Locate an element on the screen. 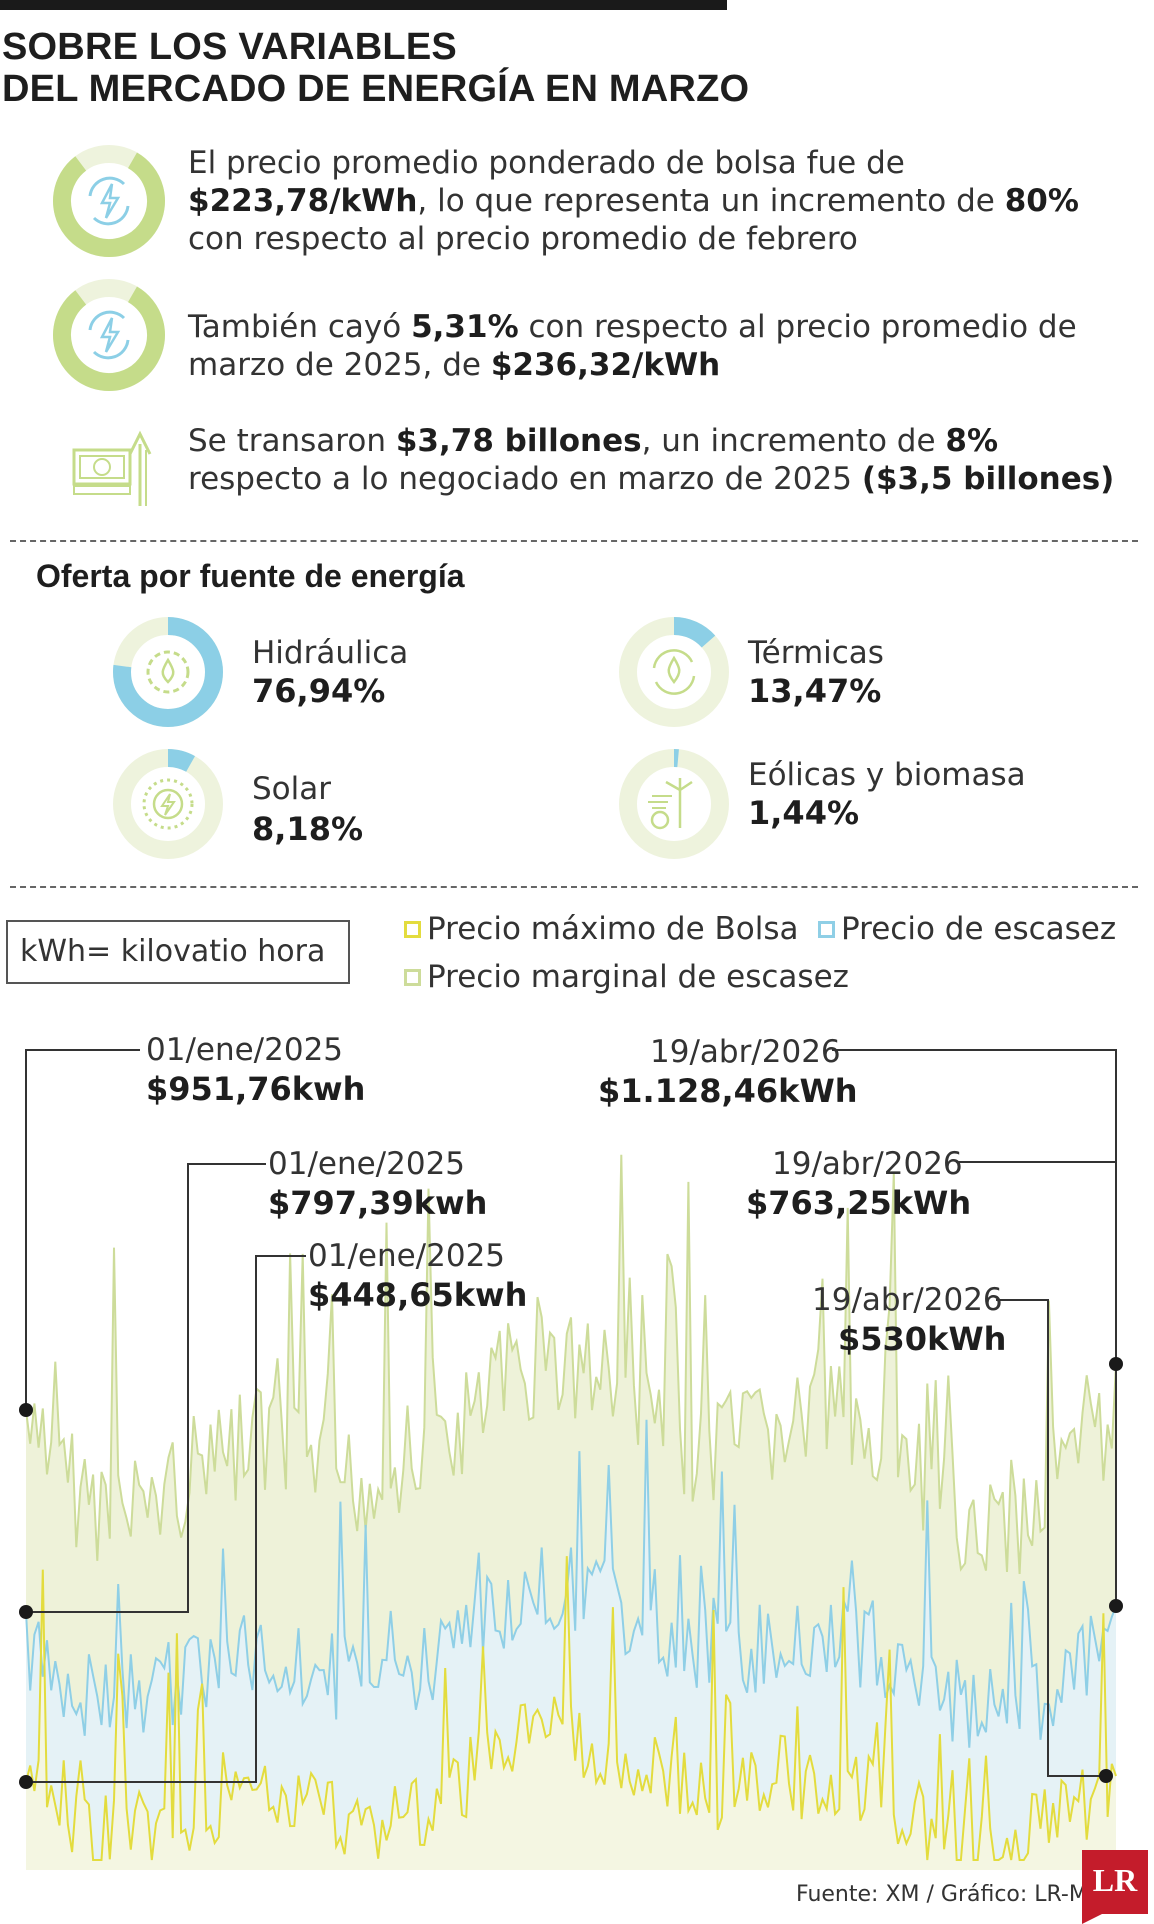 The width and height of the screenshot is (1154, 1924). sun-icon is located at coordinates (168, 804).